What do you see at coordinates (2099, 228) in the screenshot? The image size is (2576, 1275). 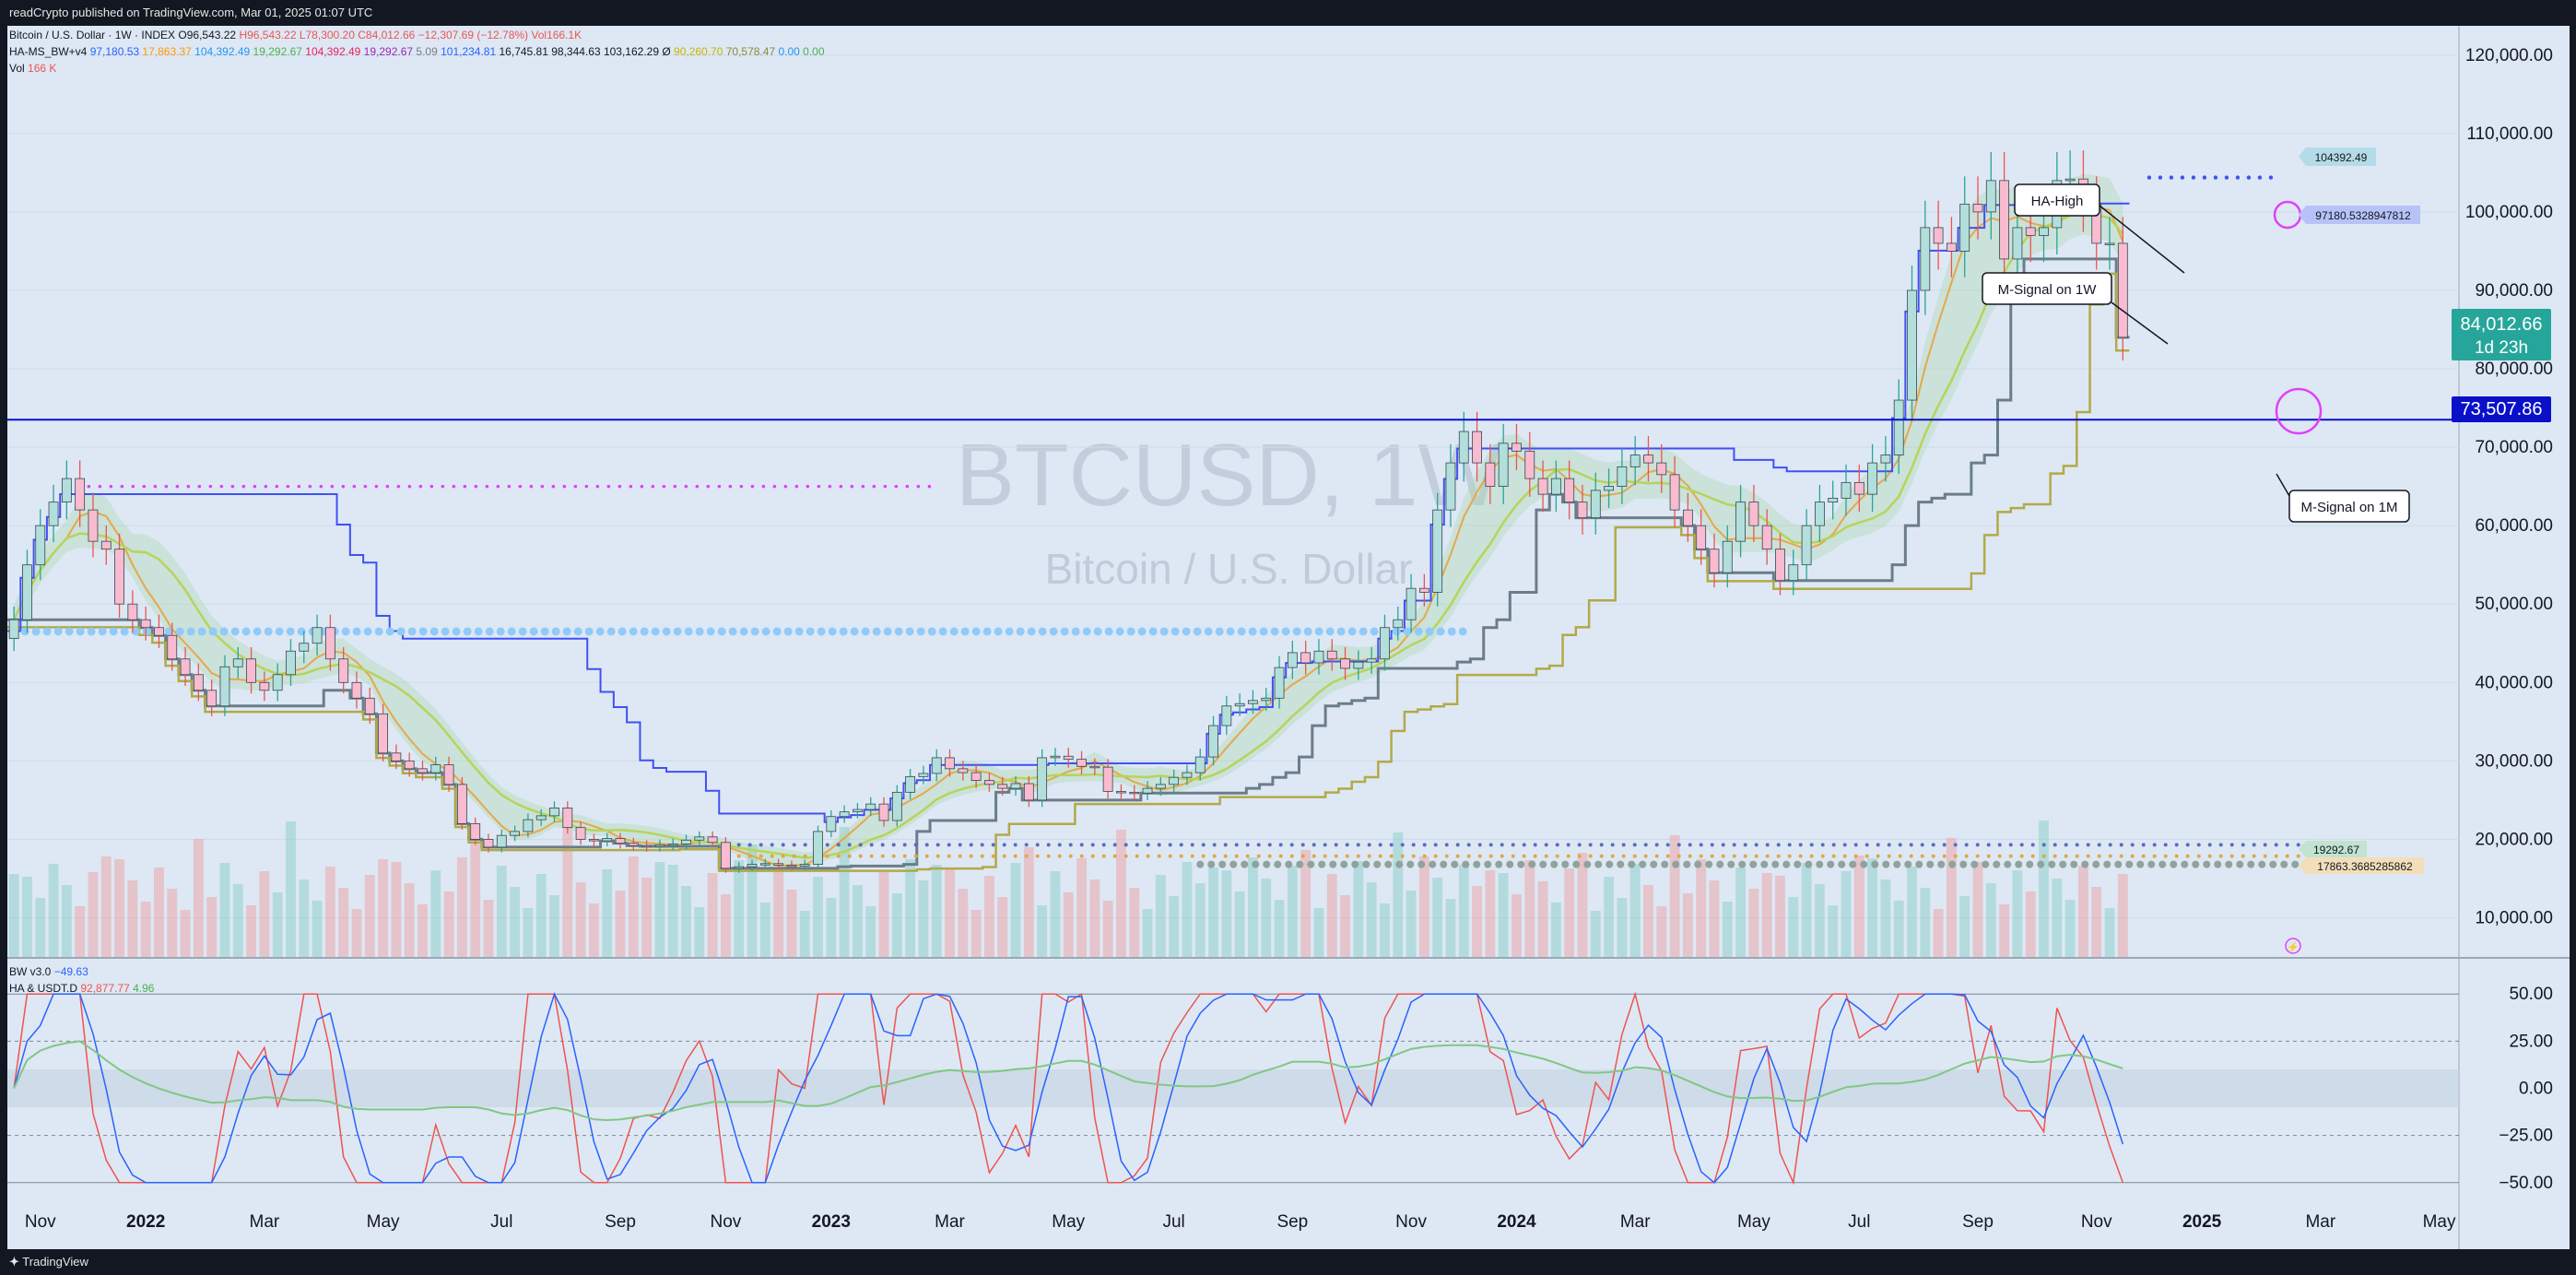 I see `annotation-ha-high: HA-High` at bounding box center [2099, 228].